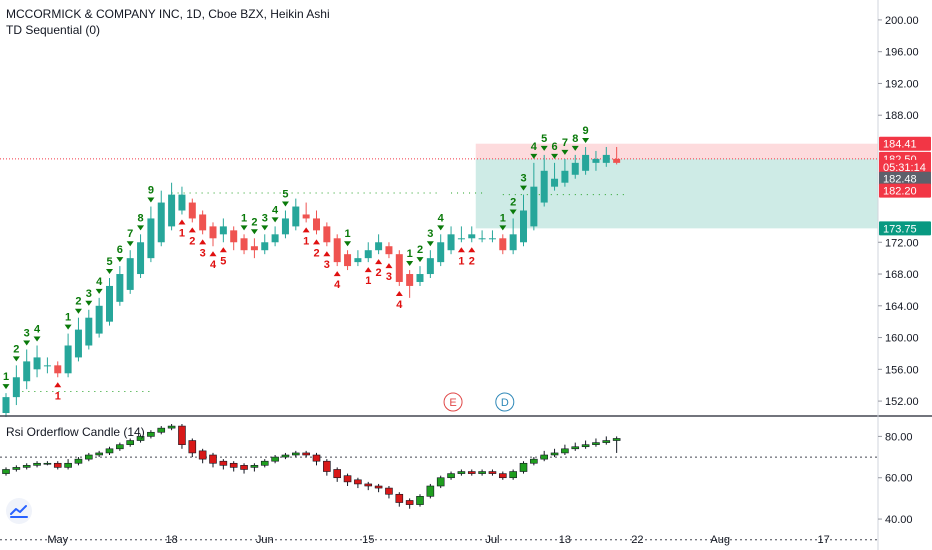 This screenshot has width=932, height=550. What do you see at coordinates (265, 540) in the screenshot?
I see `time-axis-label: Jun` at bounding box center [265, 540].